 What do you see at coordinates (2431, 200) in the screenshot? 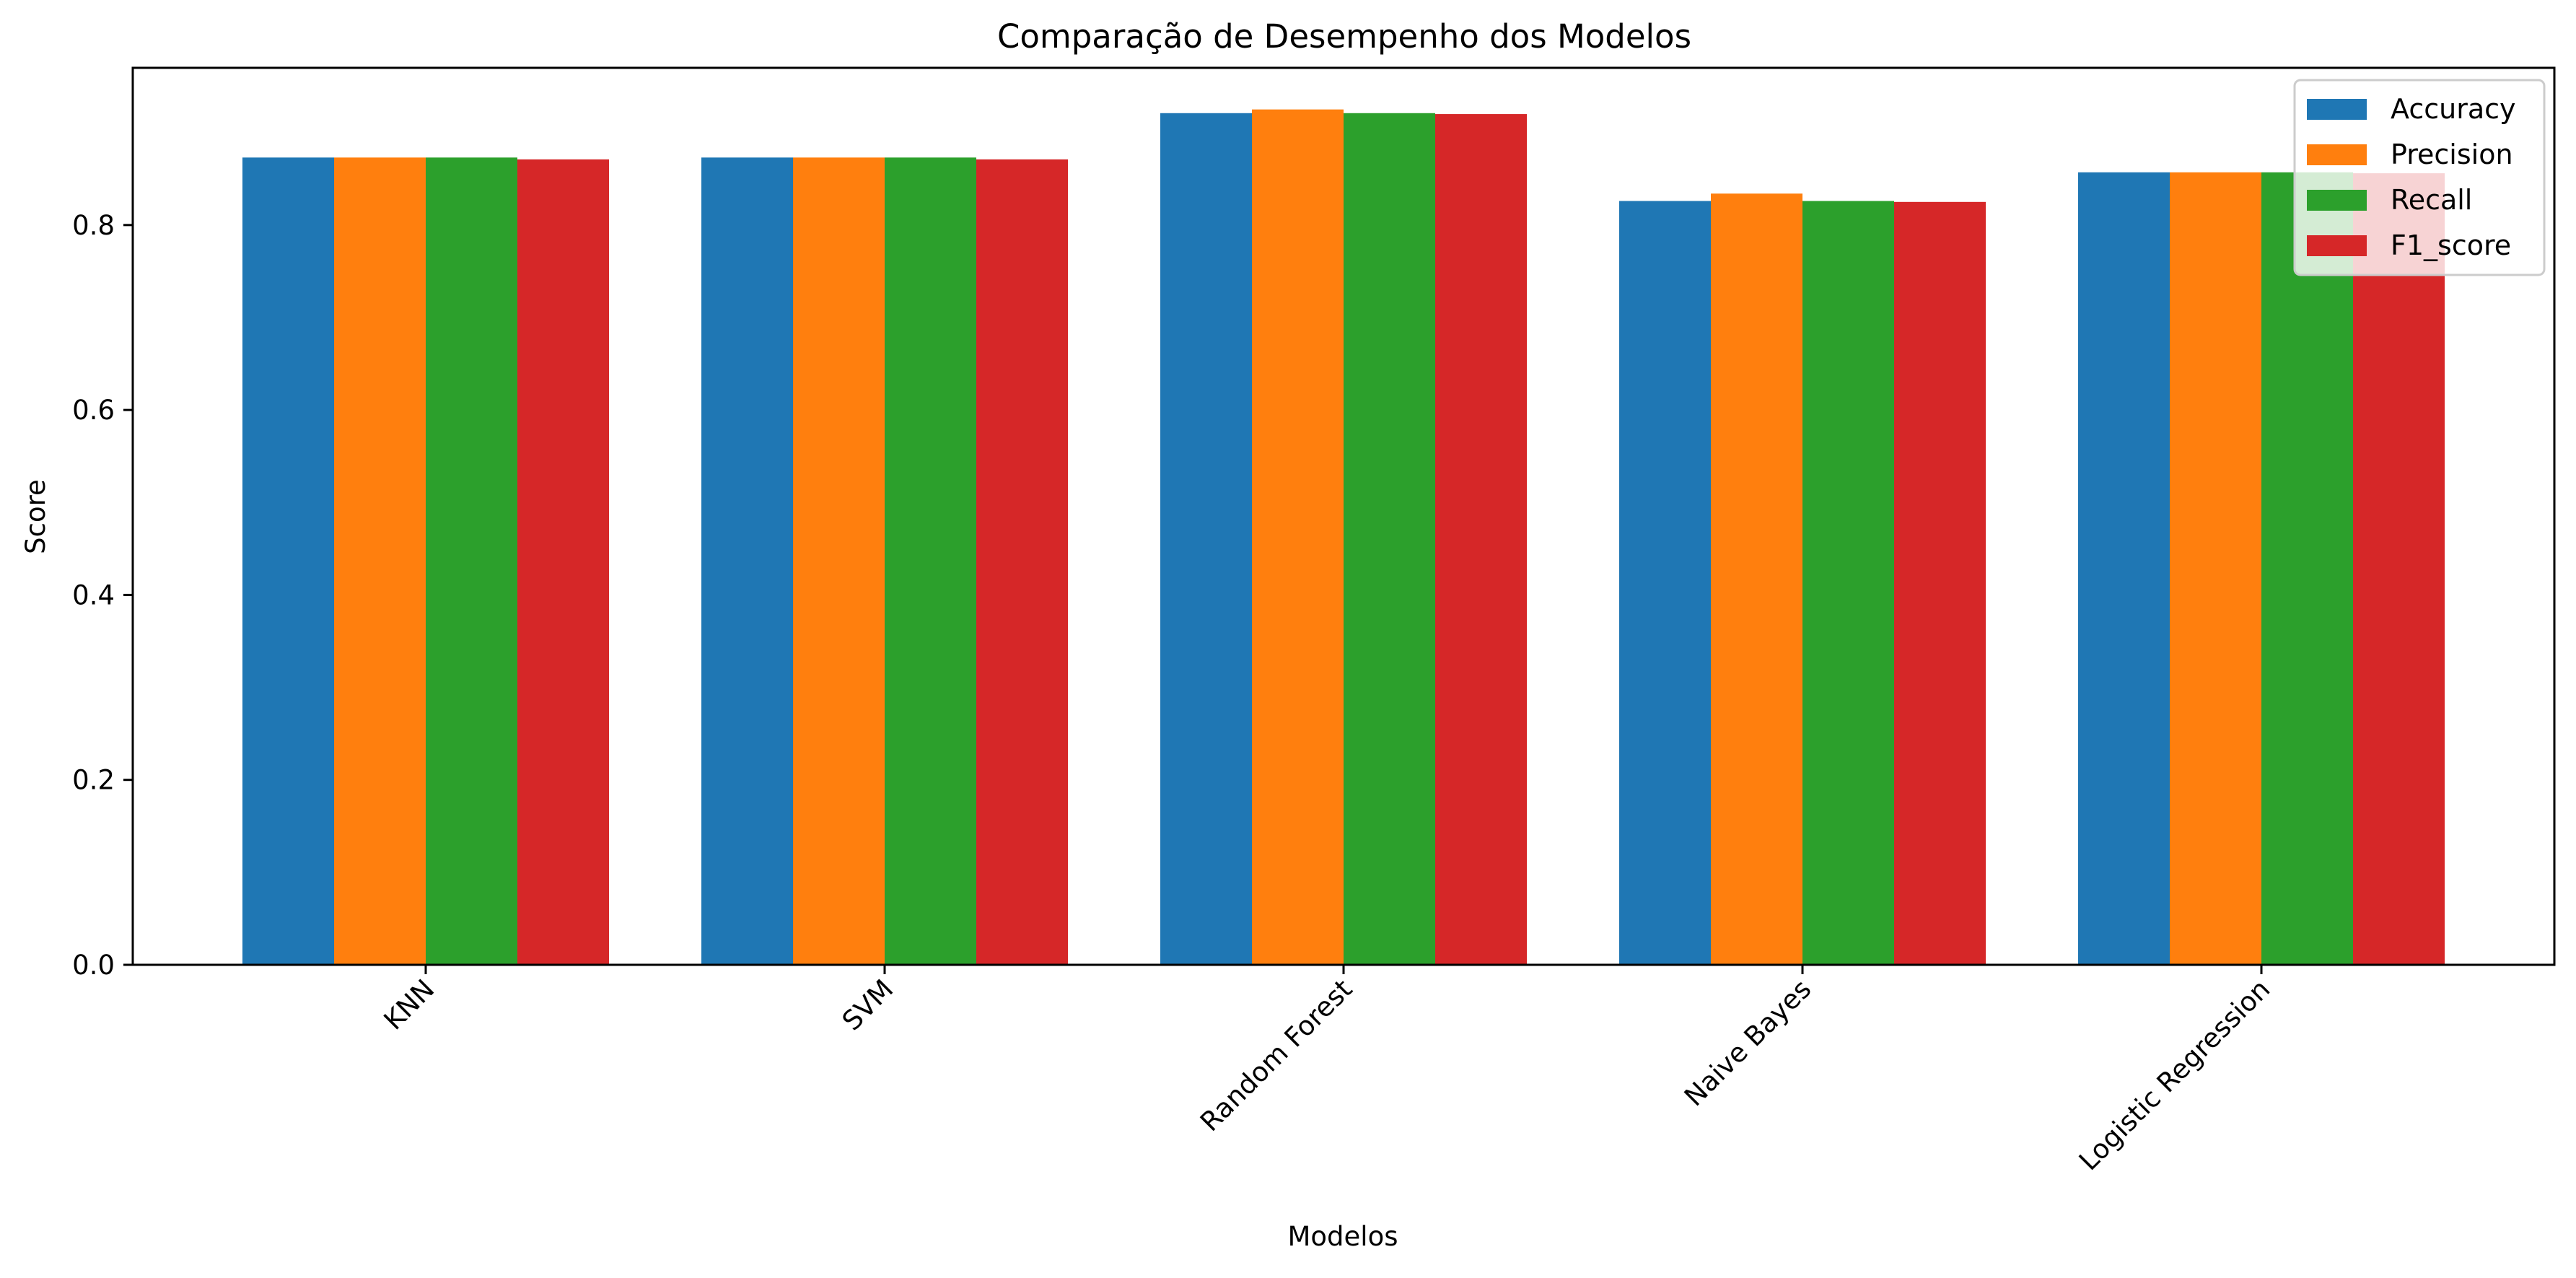
I see `legend-label: Recall` at bounding box center [2431, 200].